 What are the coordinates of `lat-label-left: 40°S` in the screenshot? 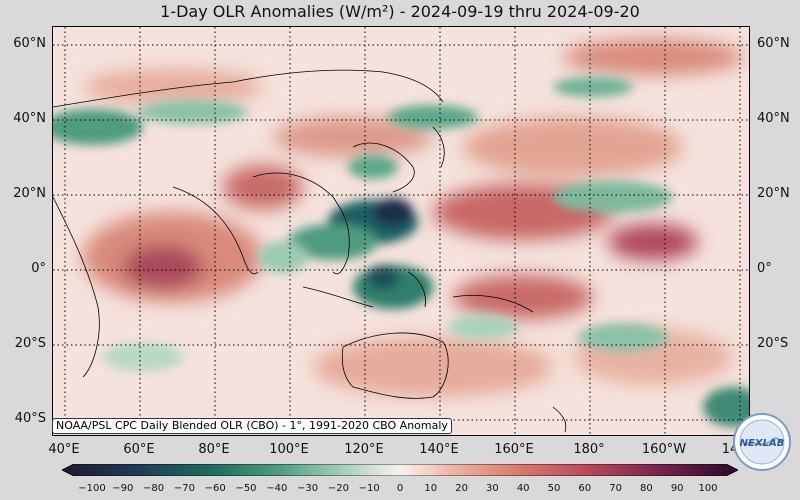 It's located at (30, 418).